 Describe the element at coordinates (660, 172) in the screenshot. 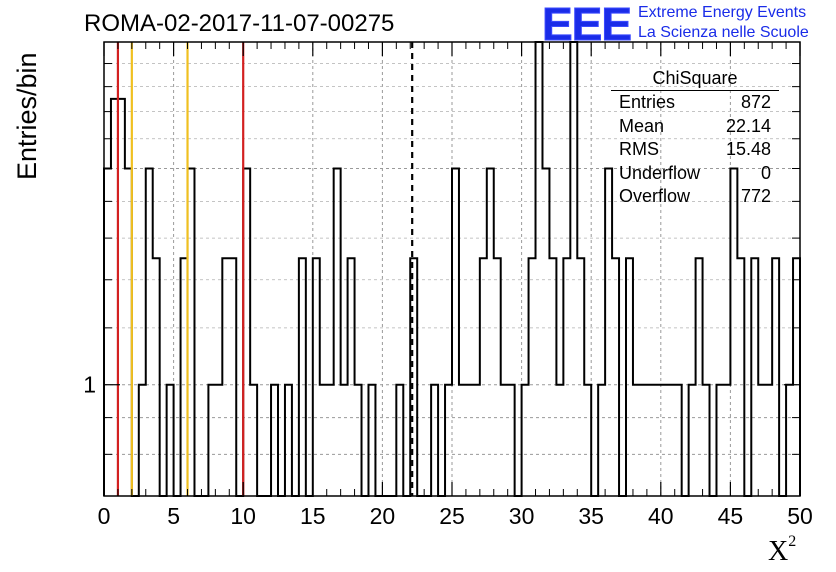

I see `stats-label: Underflow` at that location.